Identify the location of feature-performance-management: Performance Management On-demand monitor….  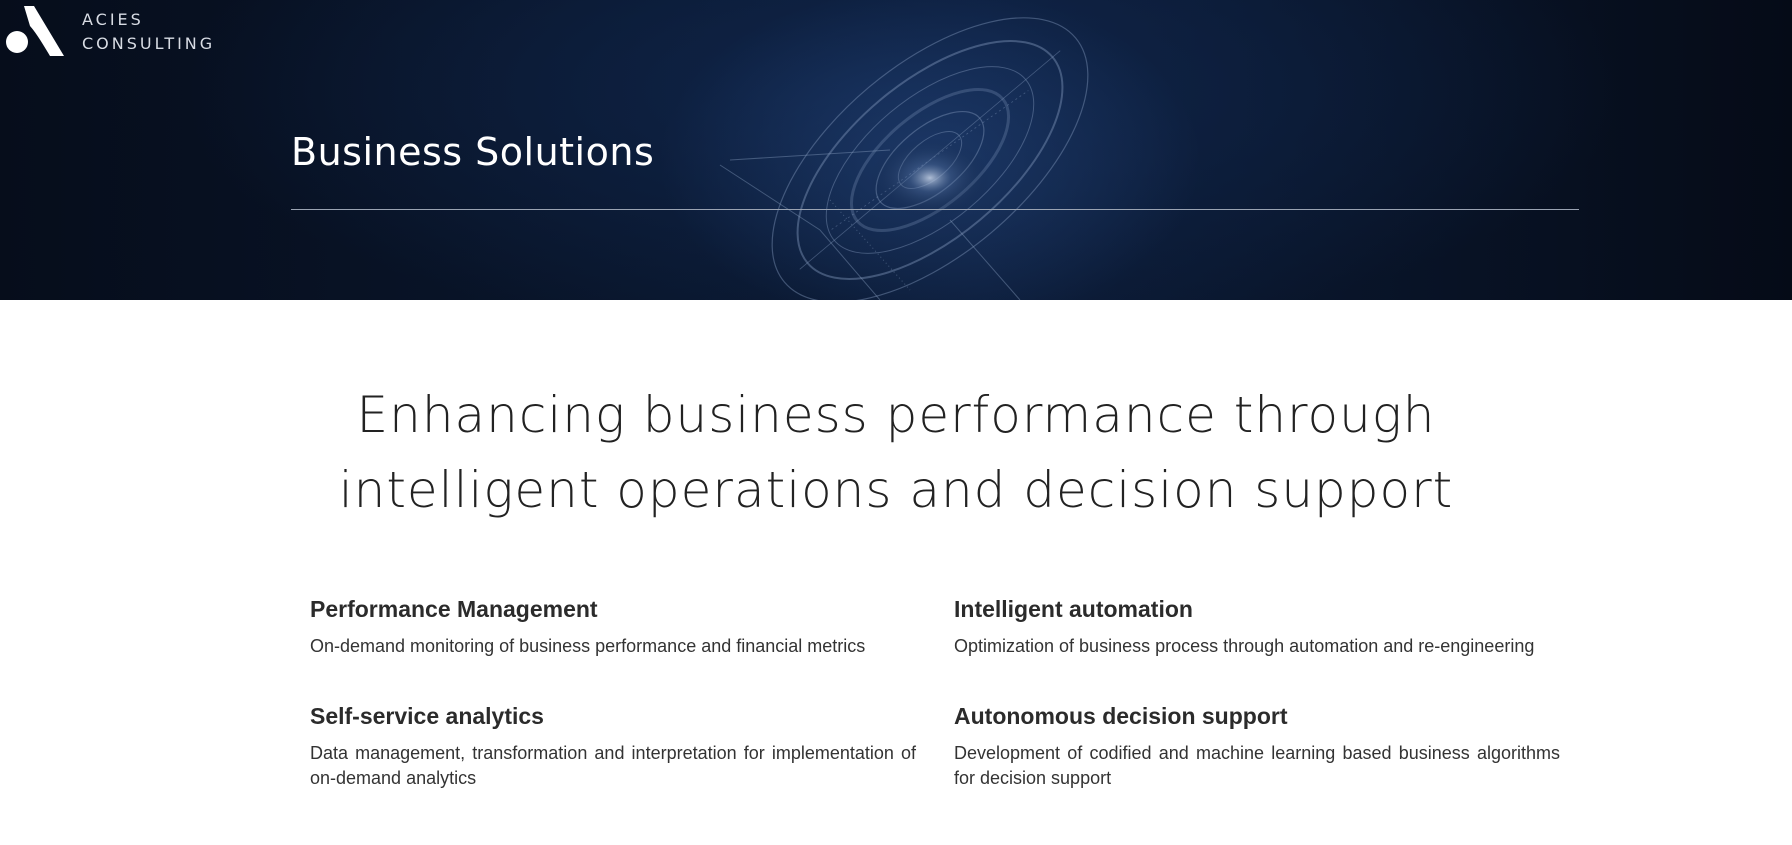
(613, 626).